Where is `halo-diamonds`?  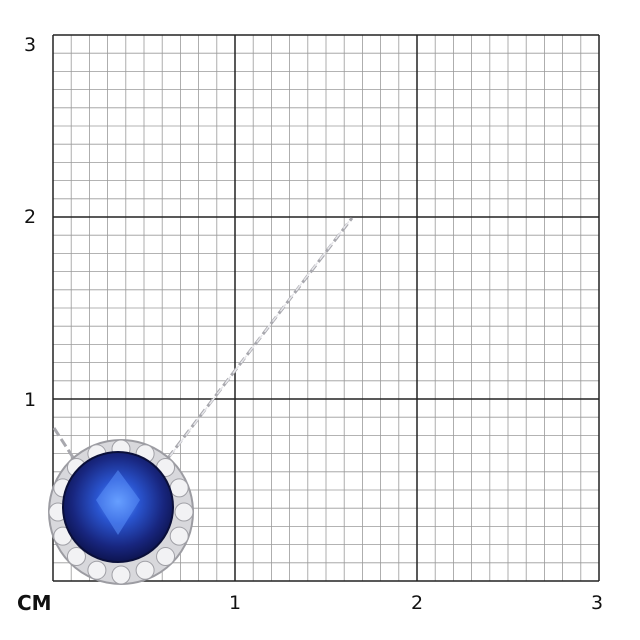
halo-diamonds is located at coordinates (121, 512).